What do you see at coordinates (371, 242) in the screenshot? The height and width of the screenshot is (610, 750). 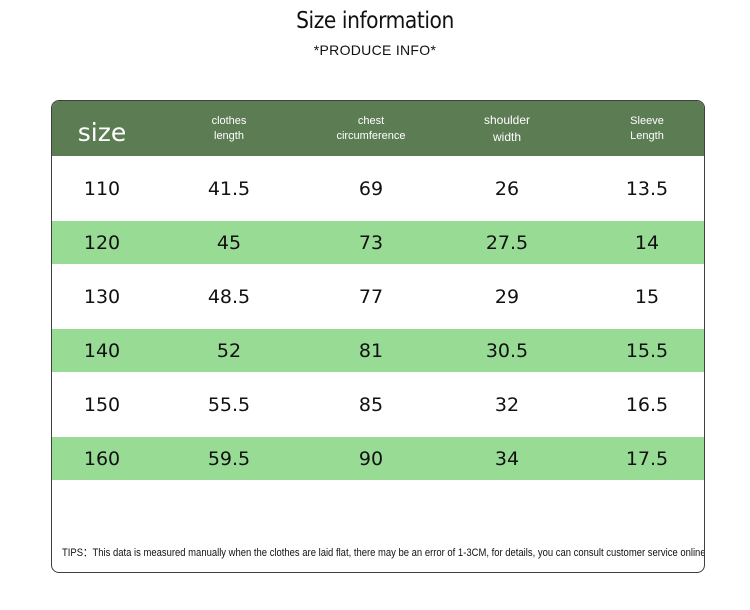 I see `cell-chest: 73` at bounding box center [371, 242].